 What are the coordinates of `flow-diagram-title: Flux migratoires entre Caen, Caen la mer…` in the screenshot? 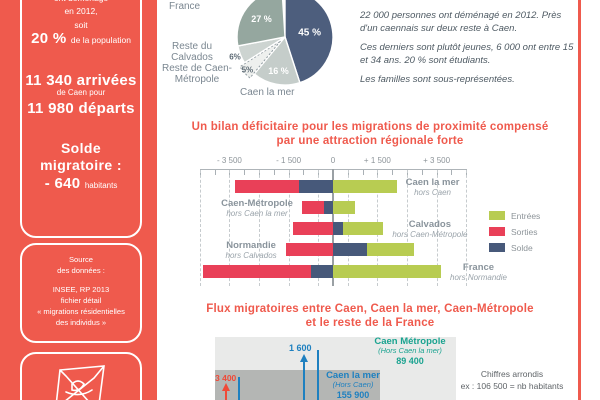 It's located at (370, 316).